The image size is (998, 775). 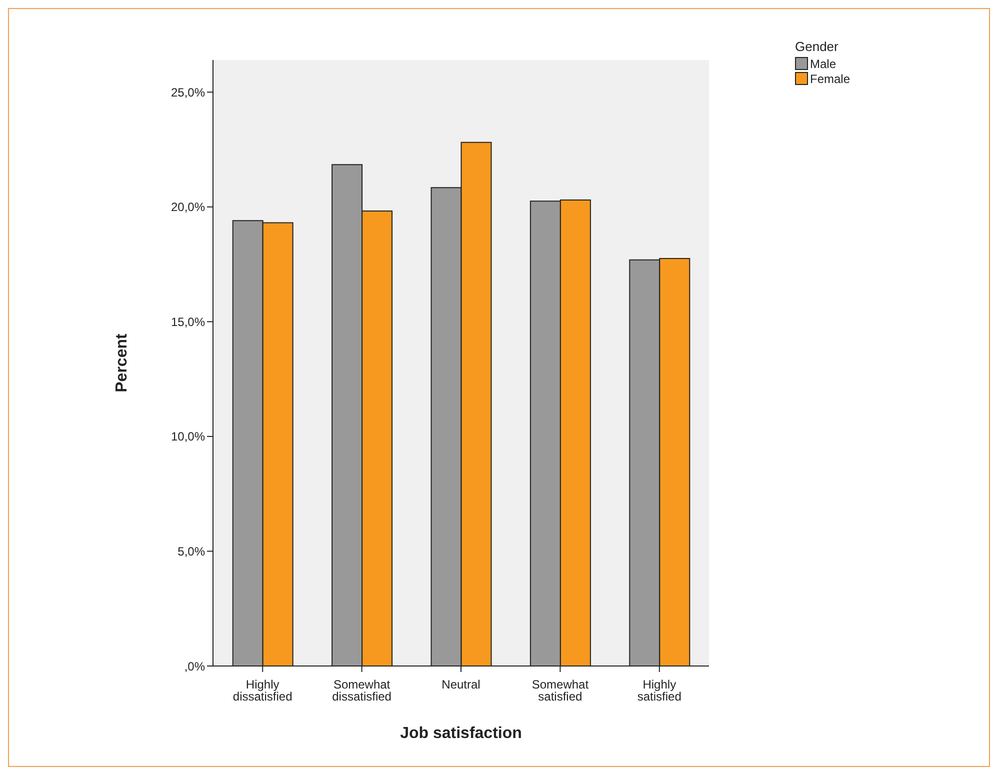 What do you see at coordinates (188, 92) in the screenshot?
I see `y-tick-label: 25,0%` at bounding box center [188, 92].